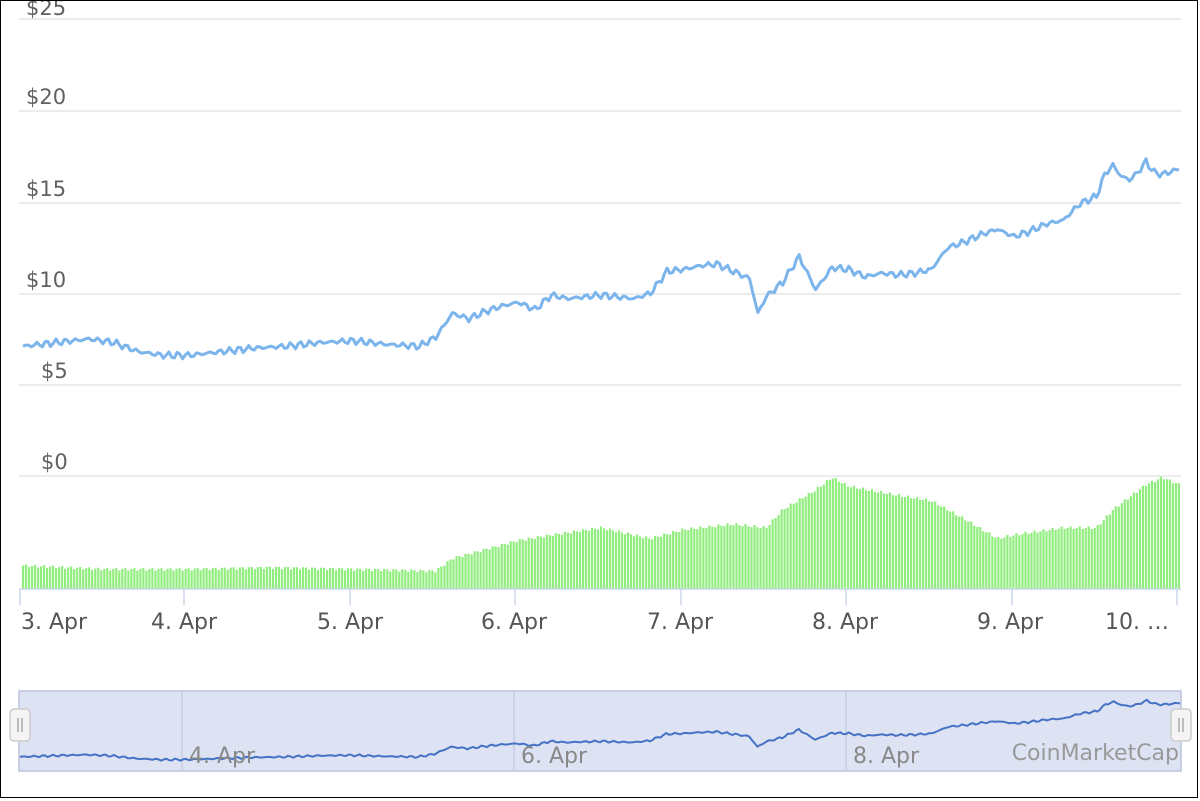  What do you see at coordinates (1181, 725) in the screenshot?
I see `navigator-handle-right` at bounding box center [1181, 725].